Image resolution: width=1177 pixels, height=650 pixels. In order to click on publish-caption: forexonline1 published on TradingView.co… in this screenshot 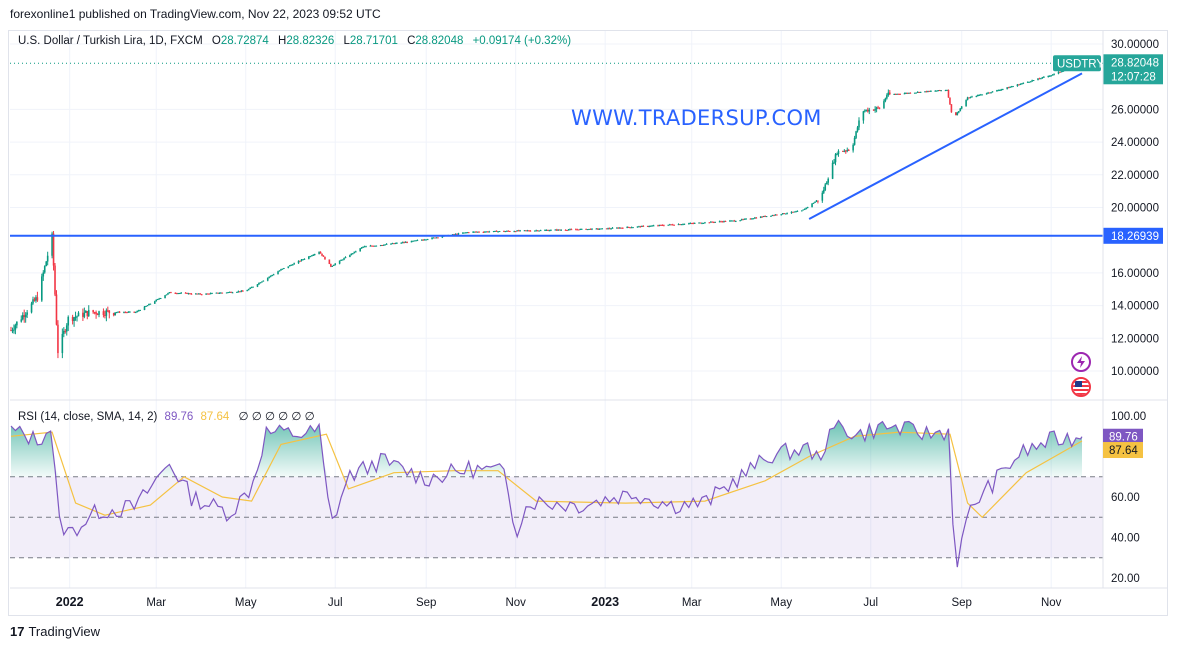, I will do `click(195, 14)`.